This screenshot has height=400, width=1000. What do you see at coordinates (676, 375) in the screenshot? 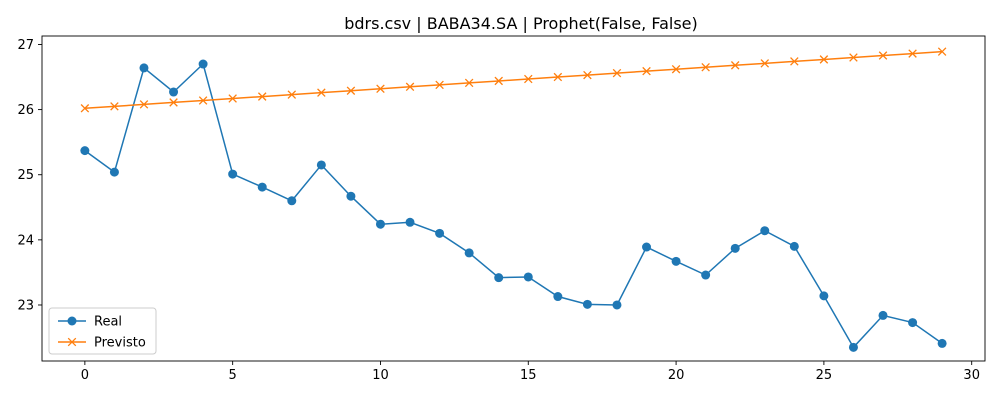
I see `x-tick-label: 20` at bounding box center [676, 375].